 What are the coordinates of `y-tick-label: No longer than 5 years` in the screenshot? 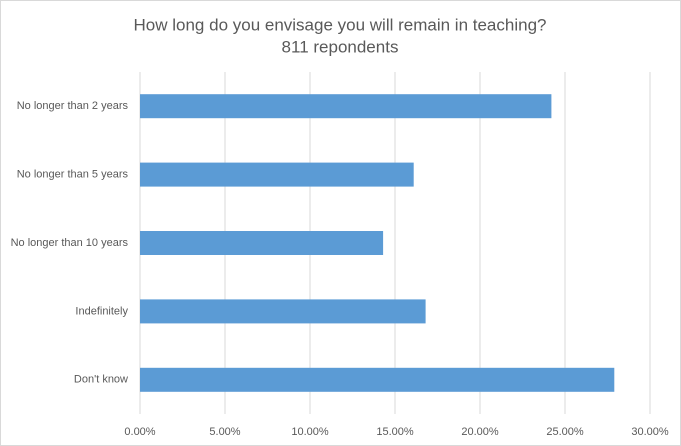 It's located at (73, 175).